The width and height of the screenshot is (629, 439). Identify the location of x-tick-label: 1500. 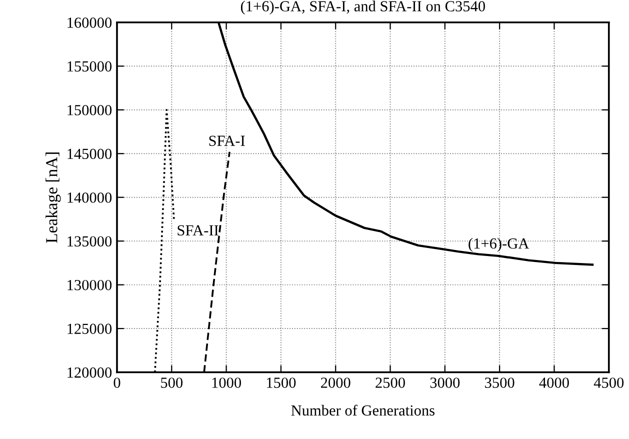
(281, 383).